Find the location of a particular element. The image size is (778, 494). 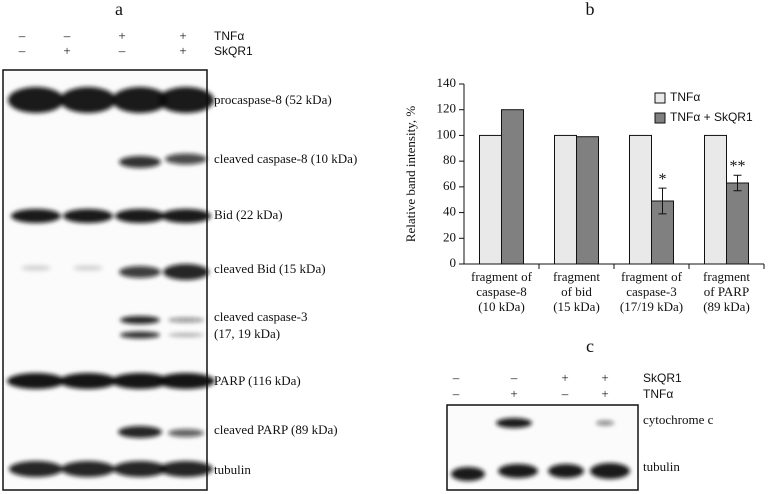

x-tick-label: fragment of bid (15 kDa) is located at coordinates (576, 291).